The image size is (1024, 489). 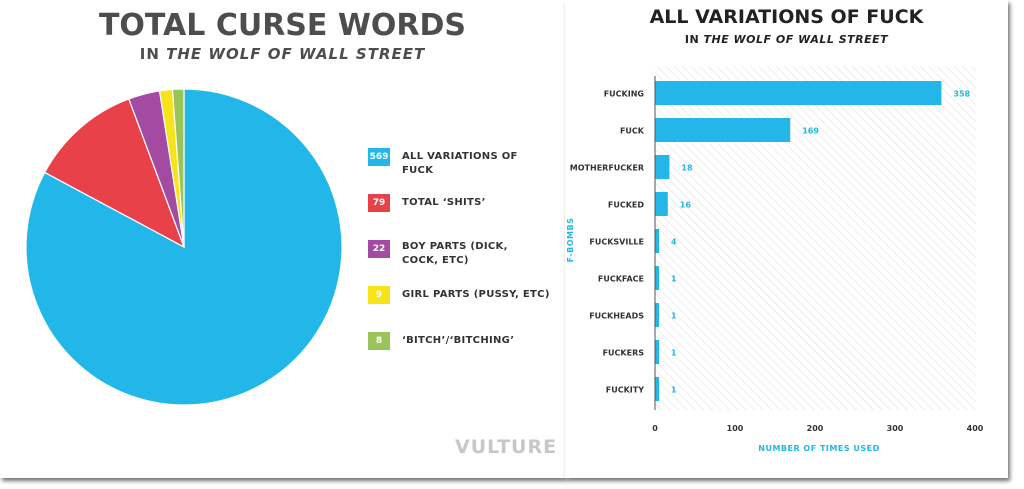 I want to click on legend-value-badge: 569, so click(x=379, y=157).